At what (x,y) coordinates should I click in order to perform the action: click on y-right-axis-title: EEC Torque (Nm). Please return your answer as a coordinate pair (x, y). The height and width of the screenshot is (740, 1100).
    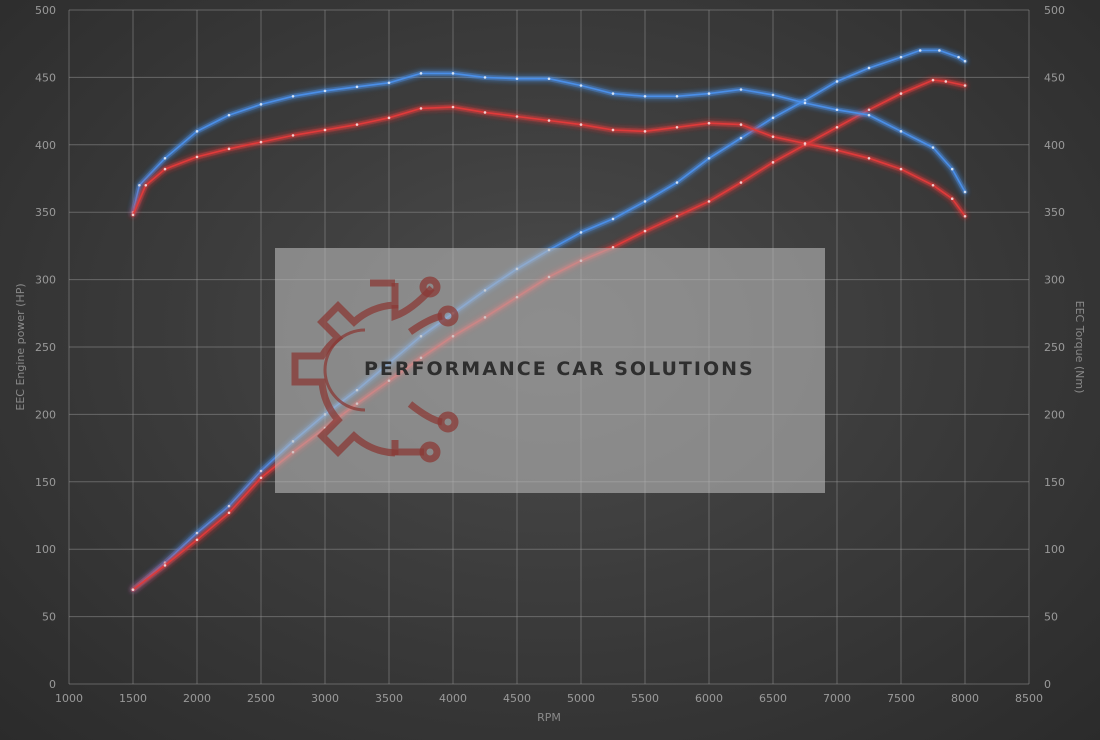
    Looking at the image, I should click on (1079, 347).